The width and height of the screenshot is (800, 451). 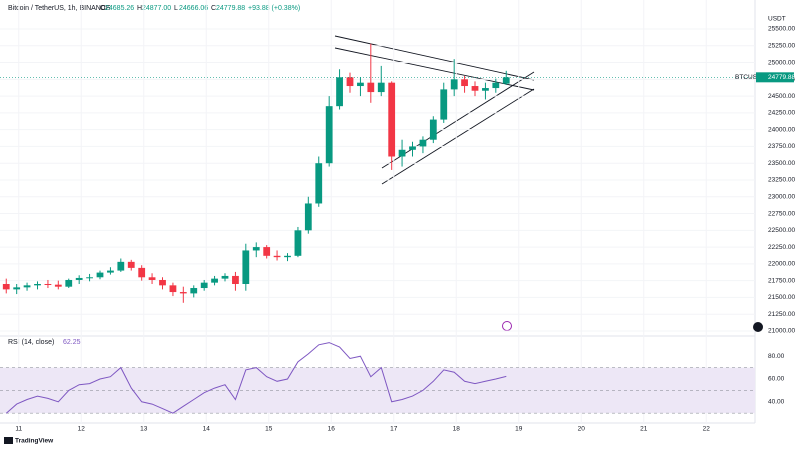 I want to click on chart-title: Bitcoin / TetherUS, 1h, BINANCE, so click(x=59, y=8).